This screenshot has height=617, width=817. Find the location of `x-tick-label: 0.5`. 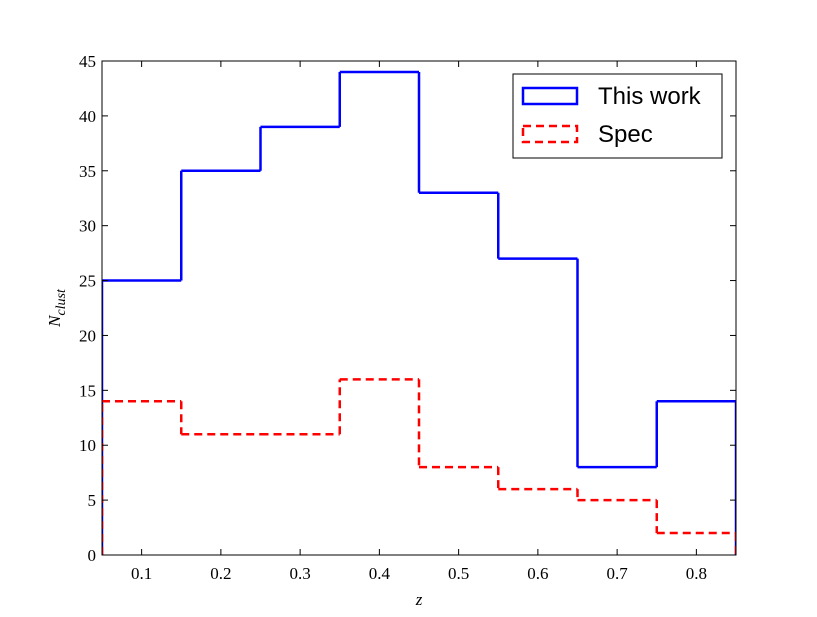

x-tick-label: 0.5 is located at coordinates (458, 573).